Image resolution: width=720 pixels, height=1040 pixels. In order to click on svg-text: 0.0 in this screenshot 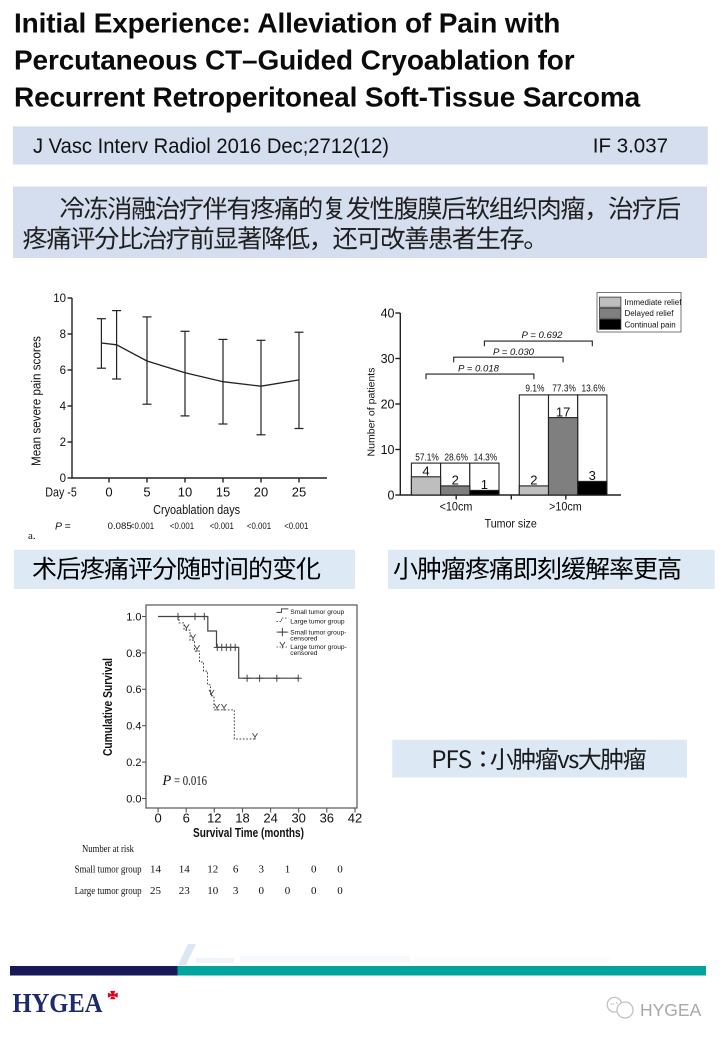, I will do `click(133, 799)`.